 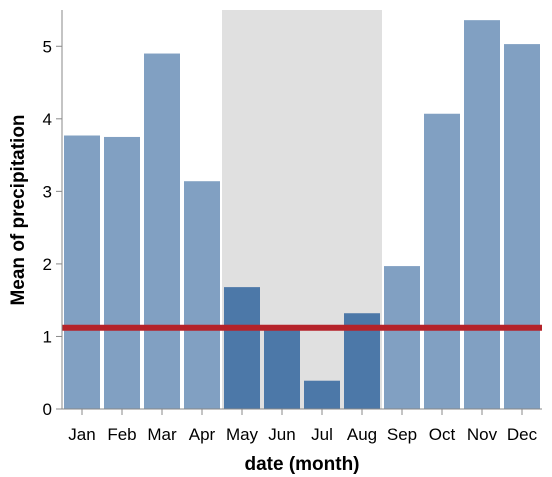 I want to click on y-tick-label-4: 4, so click(x=47, y=119).